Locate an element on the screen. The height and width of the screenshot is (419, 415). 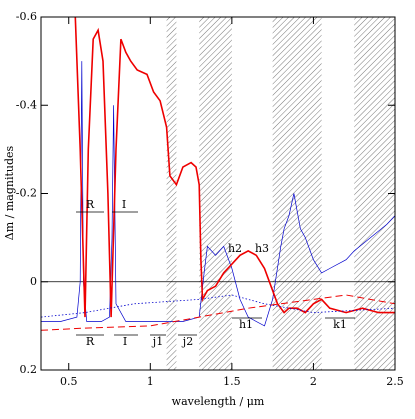
x-tick-label: 1.5 is located at coordinates (232, 381).